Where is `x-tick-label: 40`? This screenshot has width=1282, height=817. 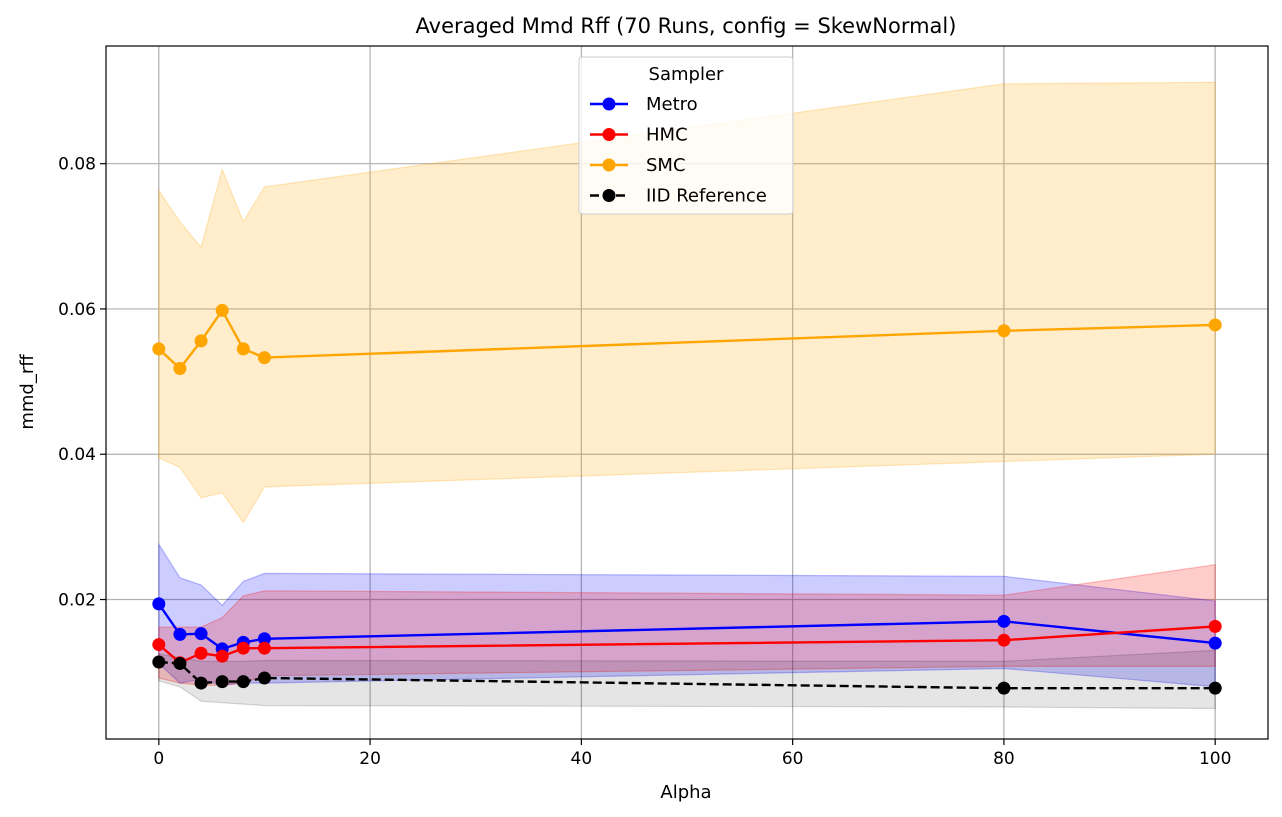
x-tick-label: 40 is located at coordinates (582, 759).